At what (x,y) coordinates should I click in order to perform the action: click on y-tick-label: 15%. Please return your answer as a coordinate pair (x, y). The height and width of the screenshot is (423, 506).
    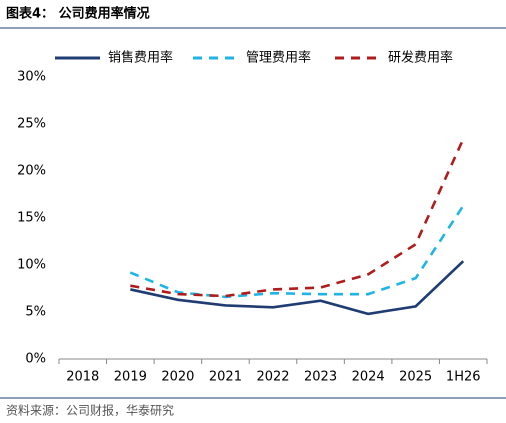
    Looking at the image, I should click on (31, 218).